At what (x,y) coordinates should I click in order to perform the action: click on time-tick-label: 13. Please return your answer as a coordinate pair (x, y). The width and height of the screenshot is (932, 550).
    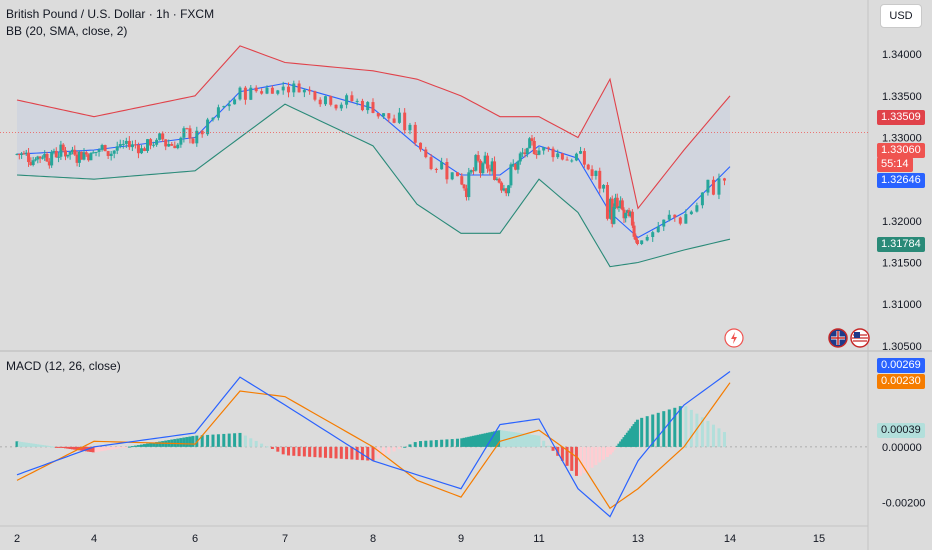
    Looking at the image, I should click on (638, 539).